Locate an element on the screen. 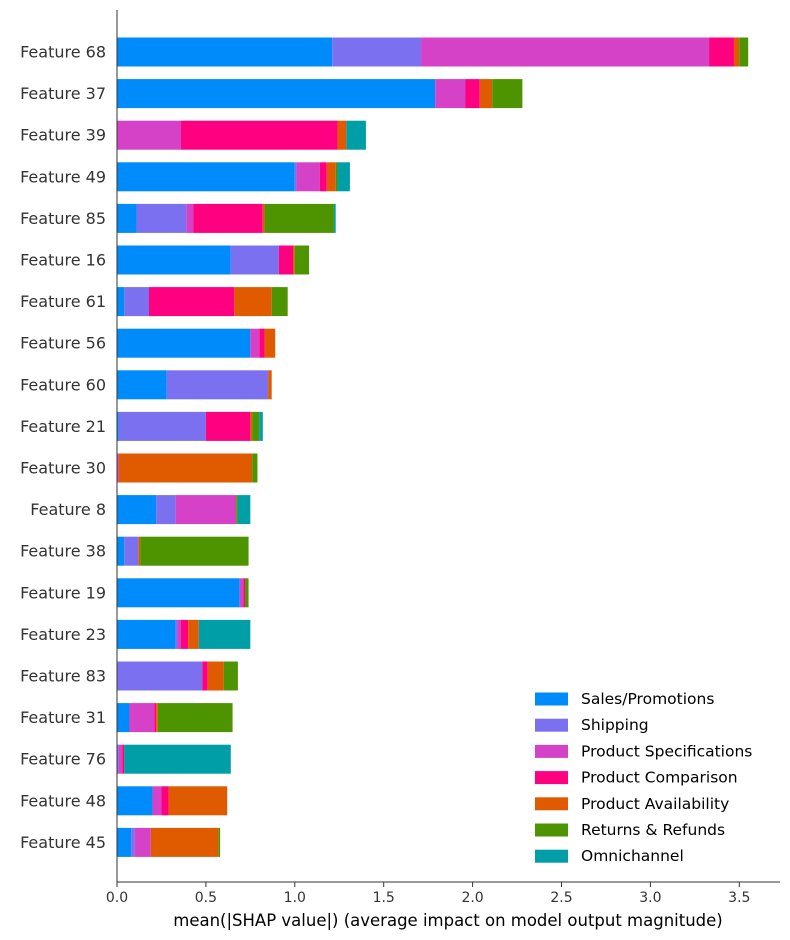  bar-segment-feature-37-sales-promotions is located at coordinates (276, 94).